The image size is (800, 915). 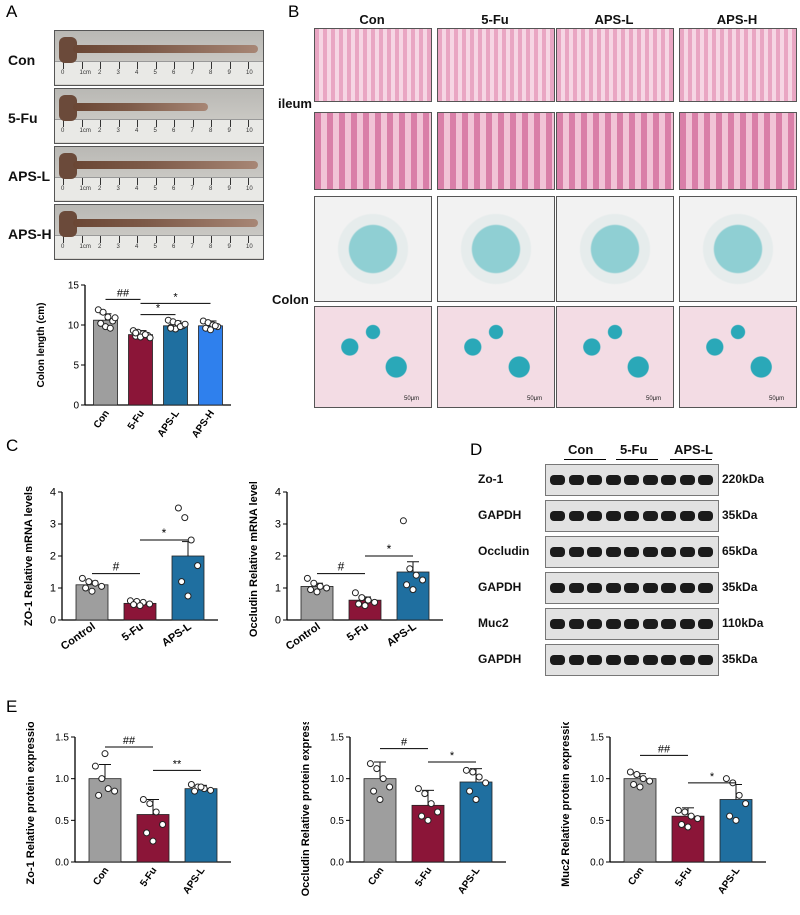 I want to click on x-tick-label: Control, so click(x=78, y=637).